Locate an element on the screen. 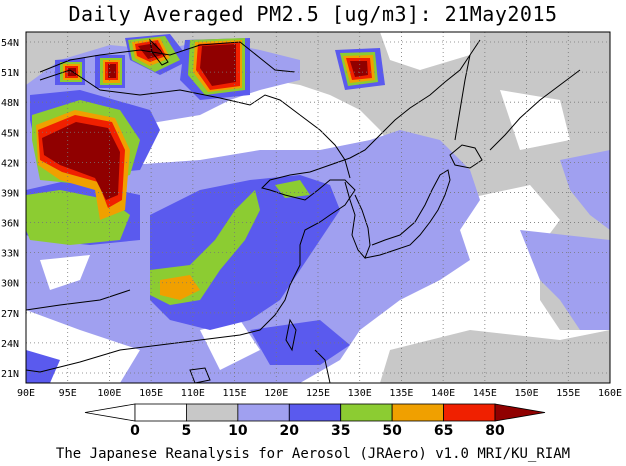 The width and height of the screenshot is (626, 466). latitude-tick-label: 21N is located at coordinates (10, 374).